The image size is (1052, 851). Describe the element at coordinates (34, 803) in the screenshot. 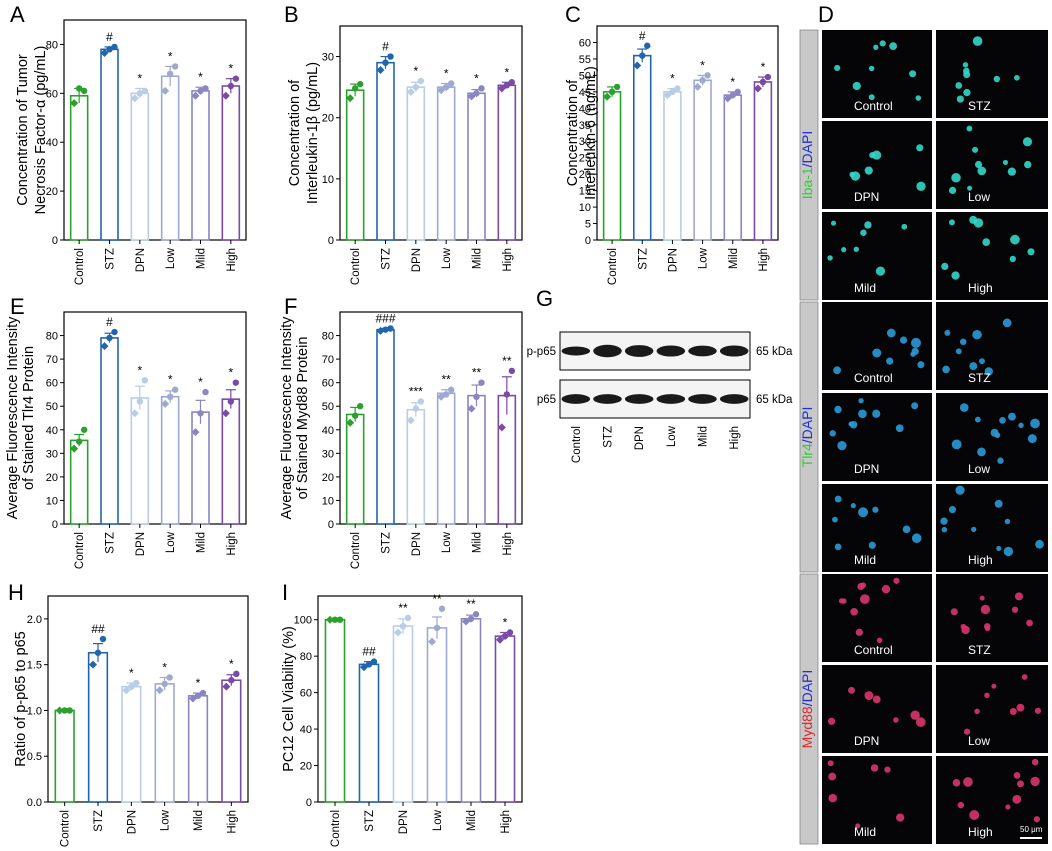

I see `y-tick-label: 0.0` at that location.